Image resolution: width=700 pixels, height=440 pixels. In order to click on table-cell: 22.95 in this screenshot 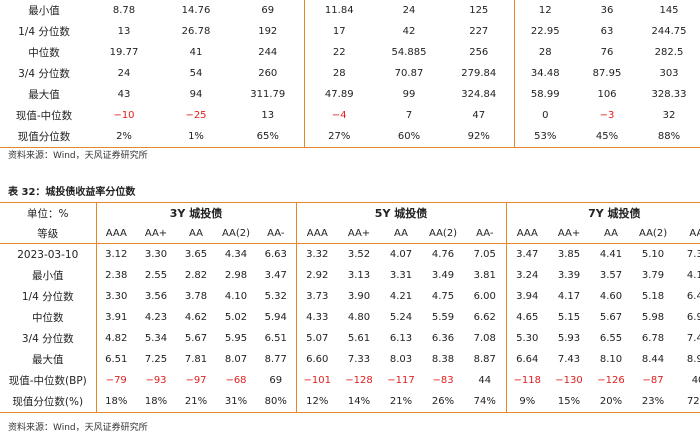, I will do `click(545, 31)`.